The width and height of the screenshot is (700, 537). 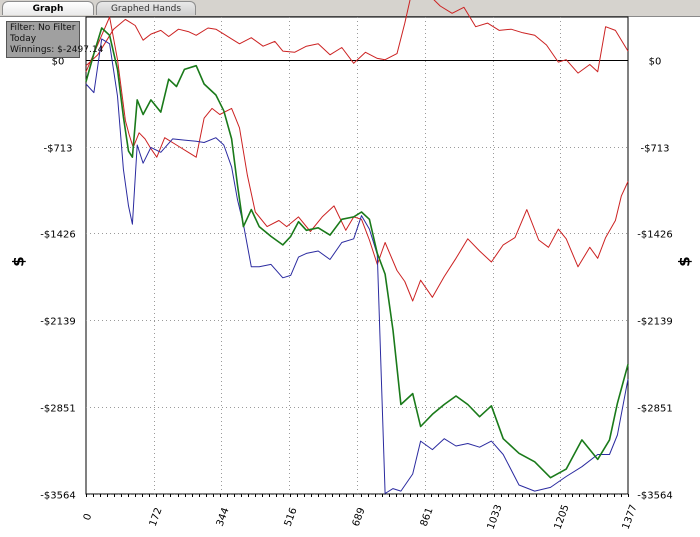 What do you see at coordinates (57, 322) in the screenshot?
I see `y-tick-label-left: -$2139` at bounding box center [57, 322].